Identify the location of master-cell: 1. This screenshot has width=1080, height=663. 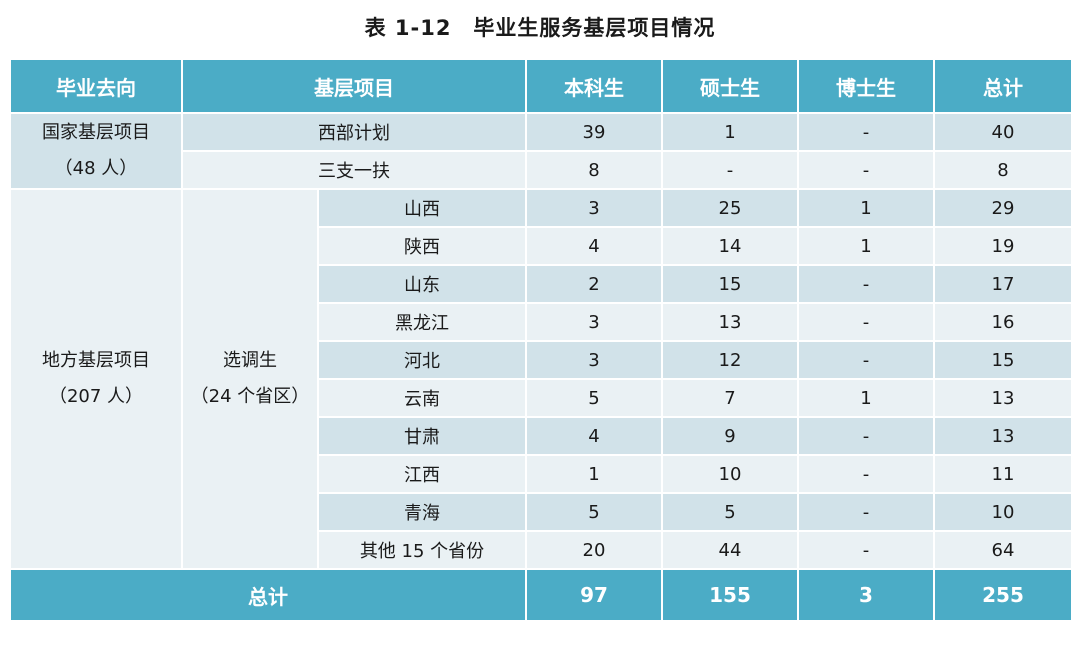
(730, 132).